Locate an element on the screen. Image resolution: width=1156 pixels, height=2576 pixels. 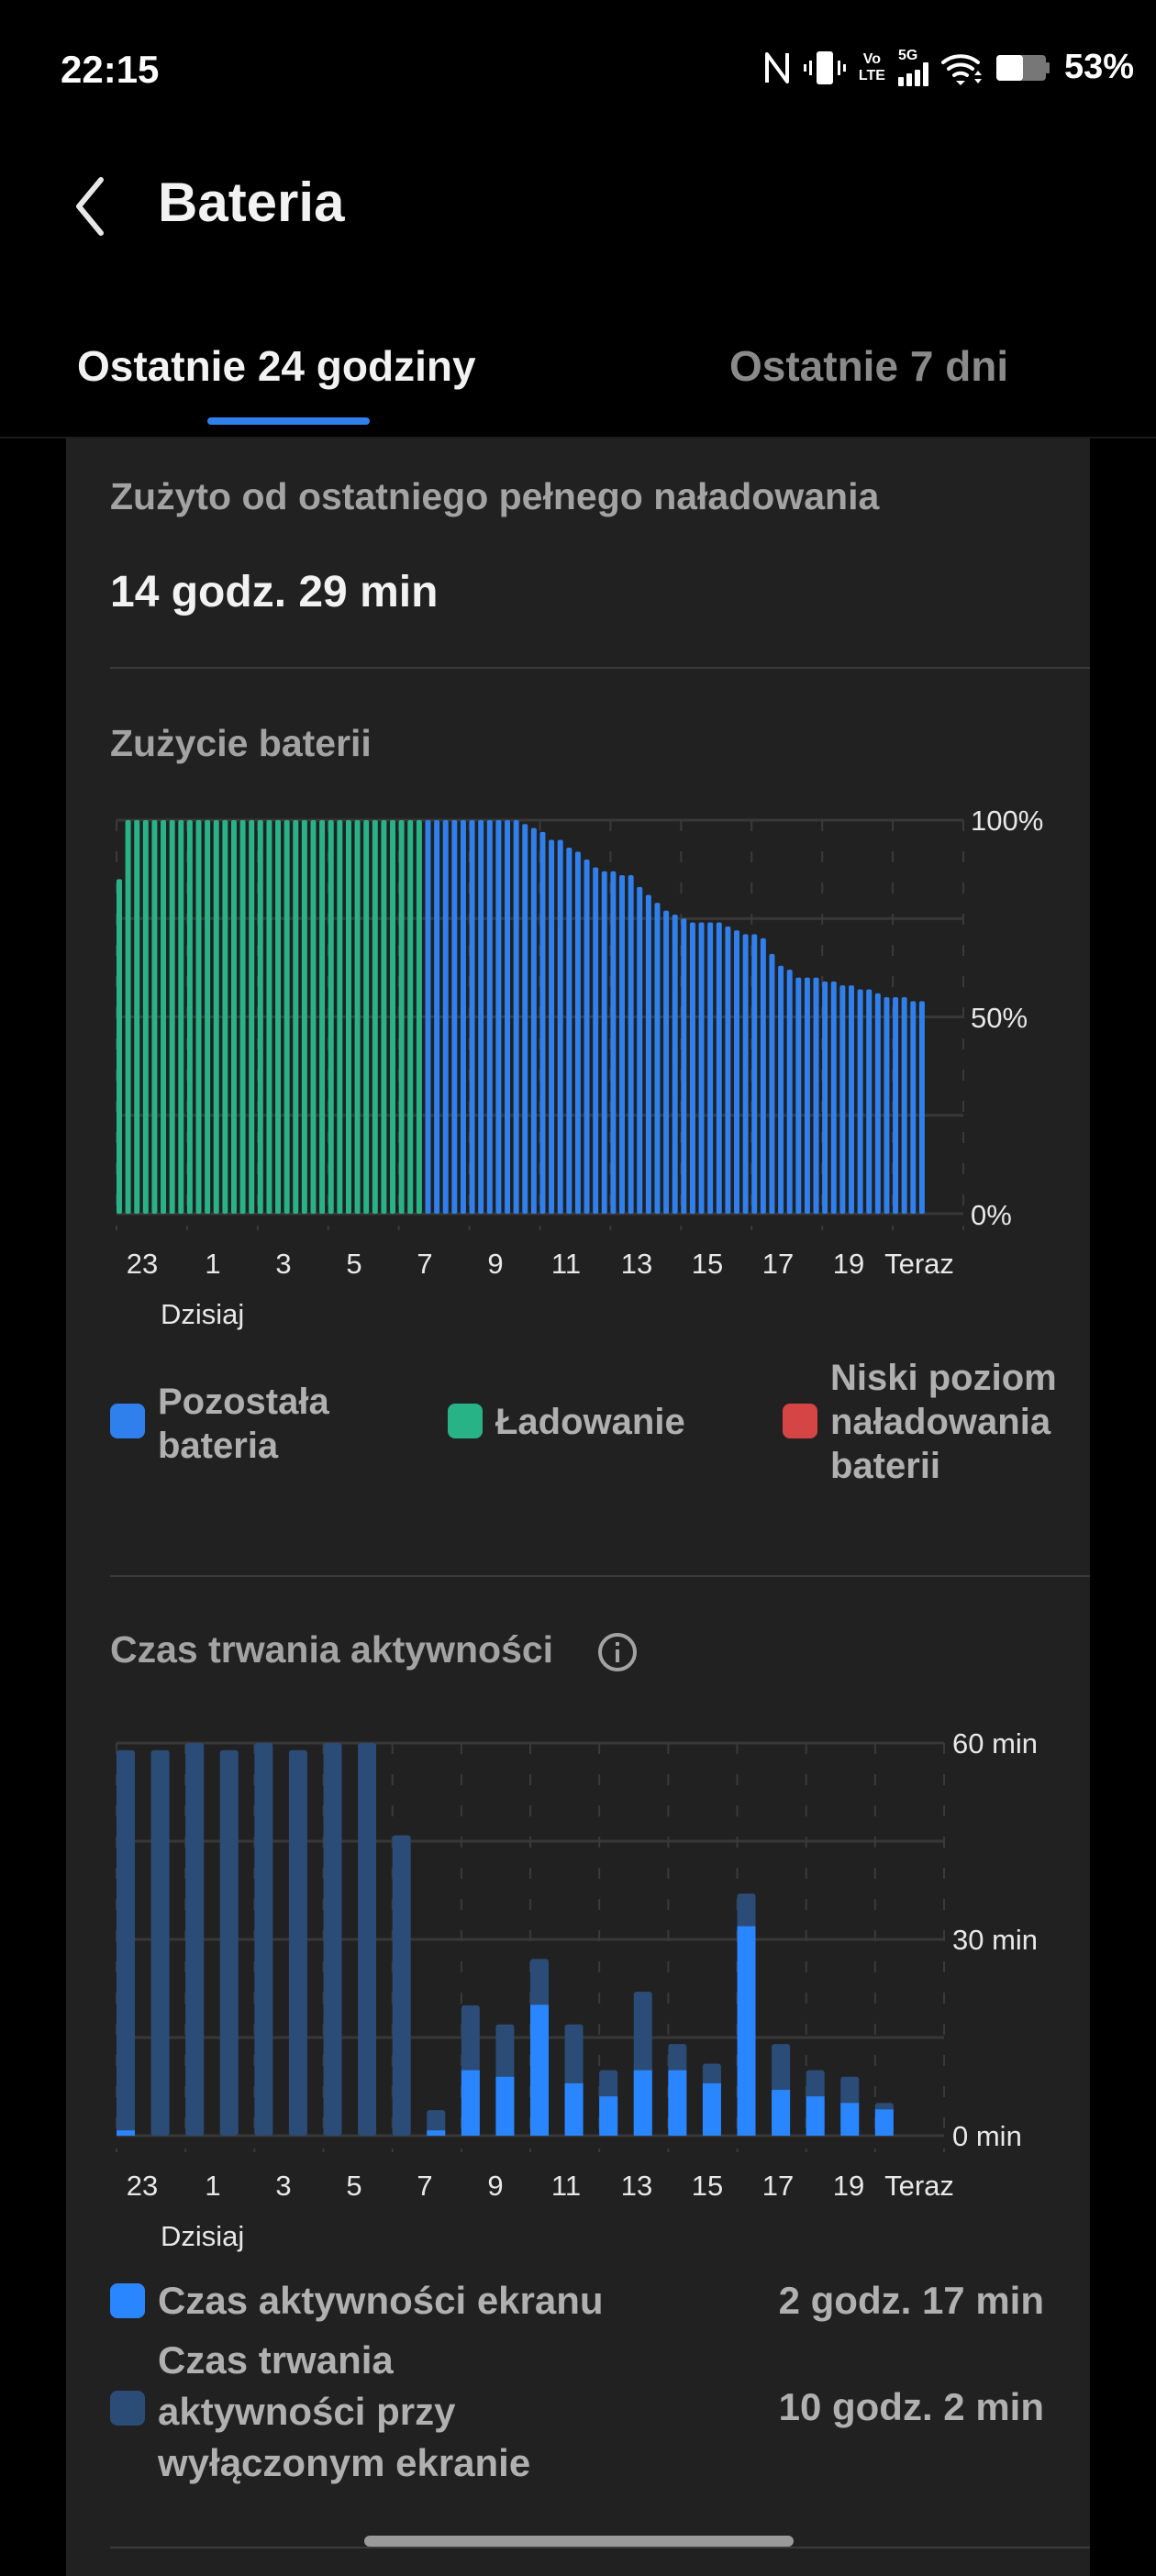
vibrate-icon is located at coordinates (824, 67).